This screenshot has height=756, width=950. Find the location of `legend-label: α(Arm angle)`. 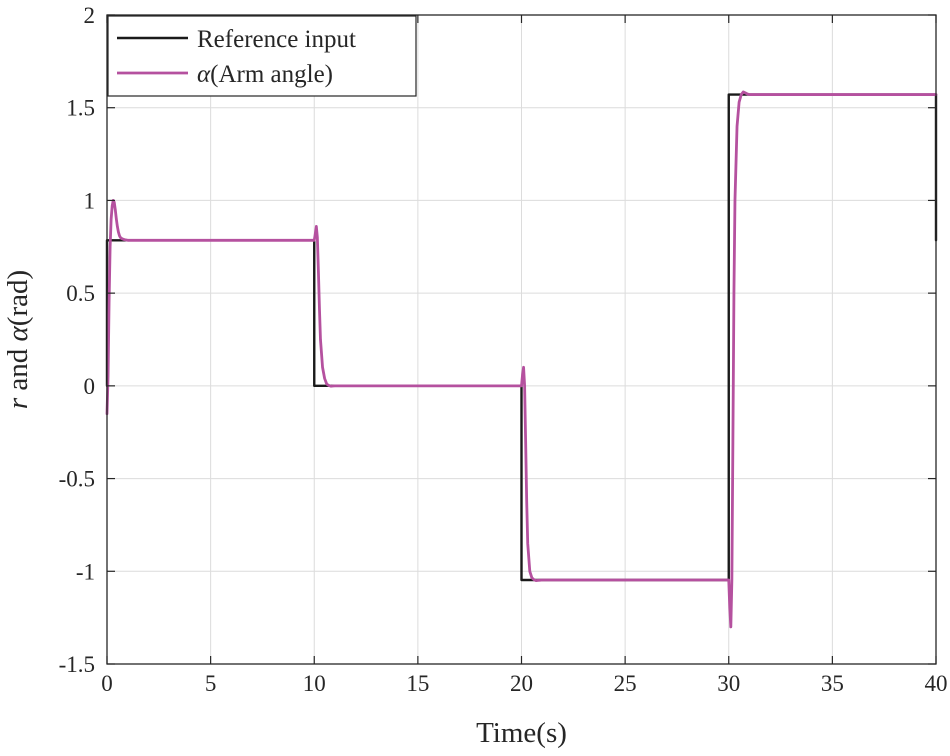

legend-label: α(Arm angle) is located at coordinates (265, 74).